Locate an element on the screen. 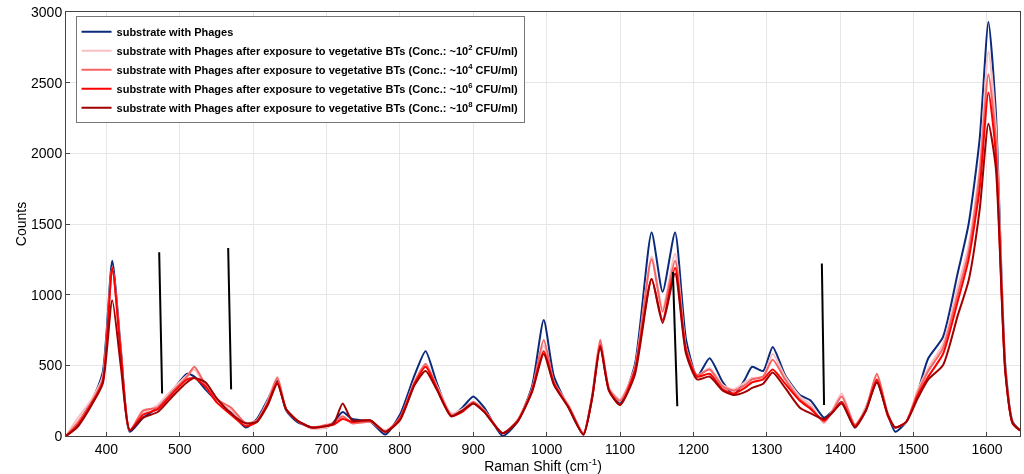 The height and width of the screenshot is (474, 1024). x-tick-label: 1500 is located at coordinates (914, 448).